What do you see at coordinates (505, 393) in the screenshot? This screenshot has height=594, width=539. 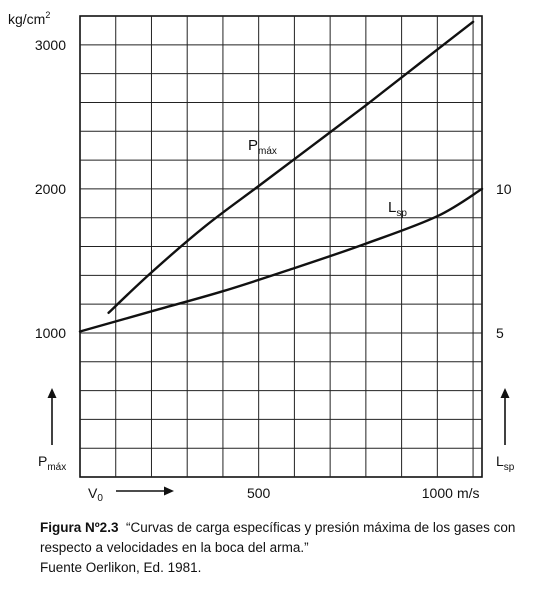 I see `y-right-arrowhead` at bounding box center [505, 393].